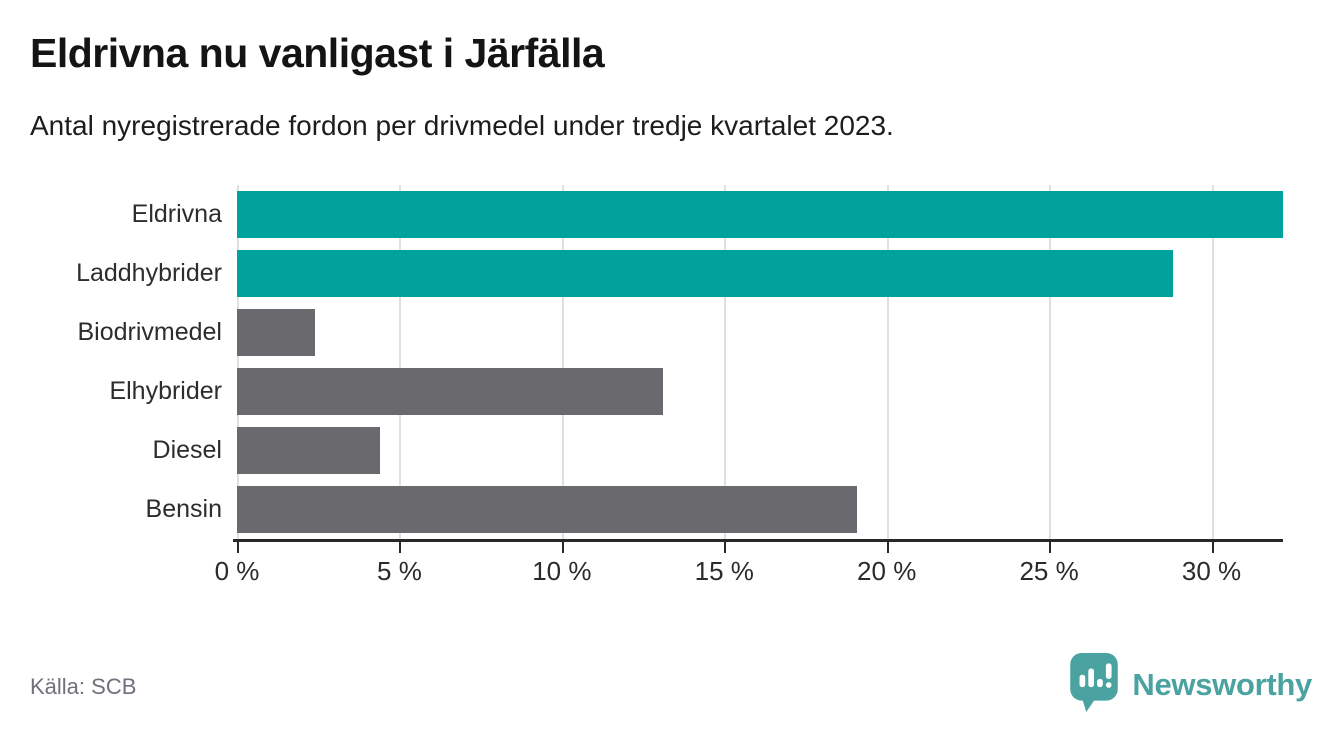  I want to click on category-label-biodrivmedel: Biodrivmedel, so click(149, 332).